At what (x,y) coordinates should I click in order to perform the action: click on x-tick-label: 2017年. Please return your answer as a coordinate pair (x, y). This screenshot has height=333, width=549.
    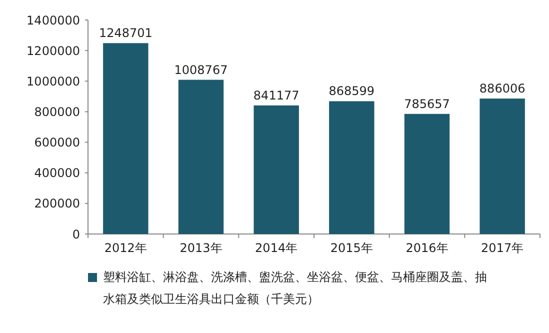
    Looking at the image, I should click on (502, 248).